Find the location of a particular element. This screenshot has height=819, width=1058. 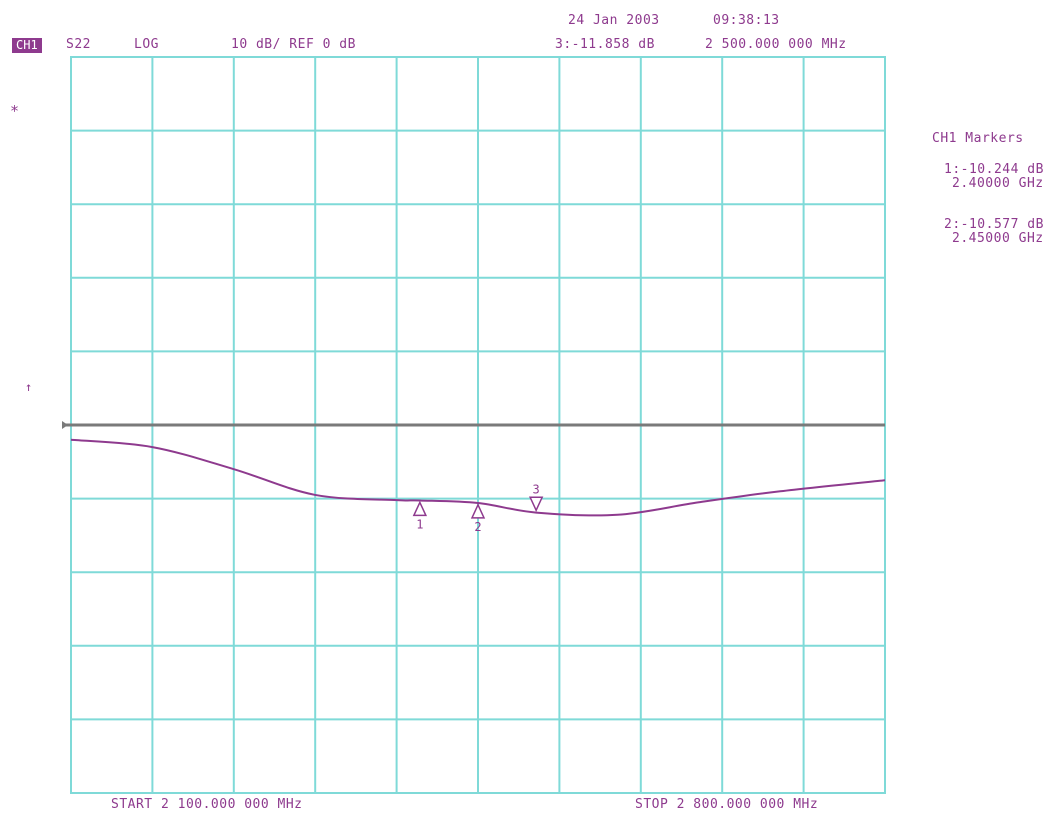

marker-1-triangle is located at coordinates (420, 508).